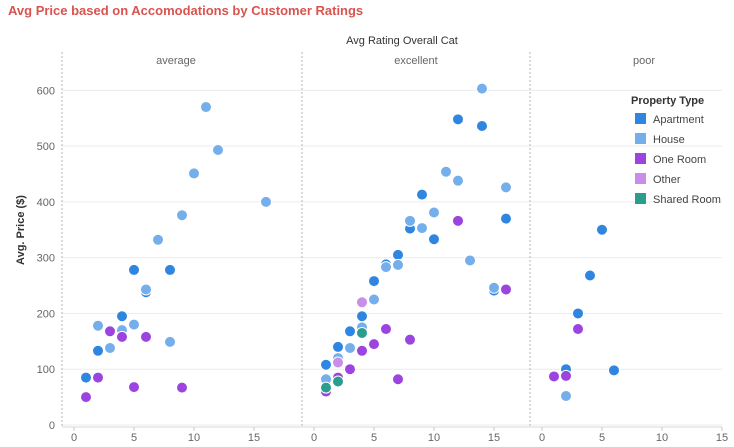 This screenshot has width=734, height=447. What do you see at coordinates (402, 41) in the screenshot?
I see `facet-title: Avg Rating Overall Cat` at bounding box center [402, 41].